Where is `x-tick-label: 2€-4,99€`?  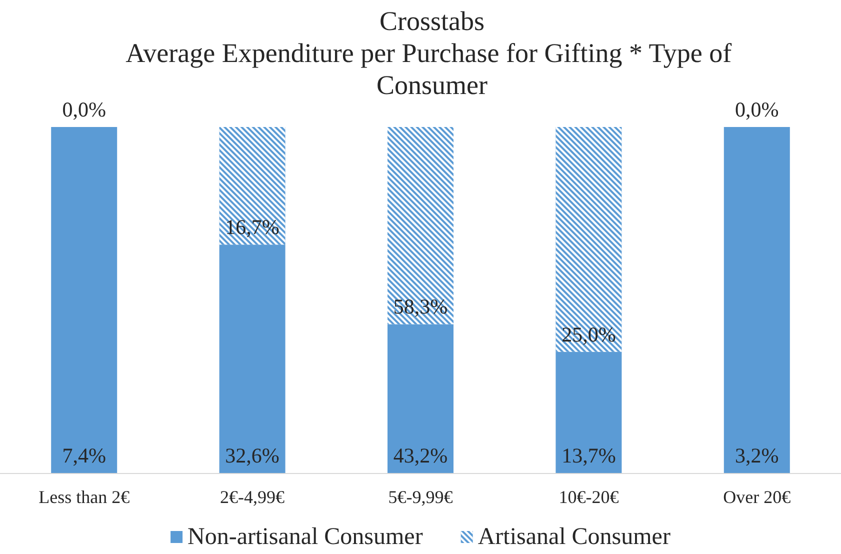
x-tick-label: 2€-4,99€ is located at coordinates (252, 497).